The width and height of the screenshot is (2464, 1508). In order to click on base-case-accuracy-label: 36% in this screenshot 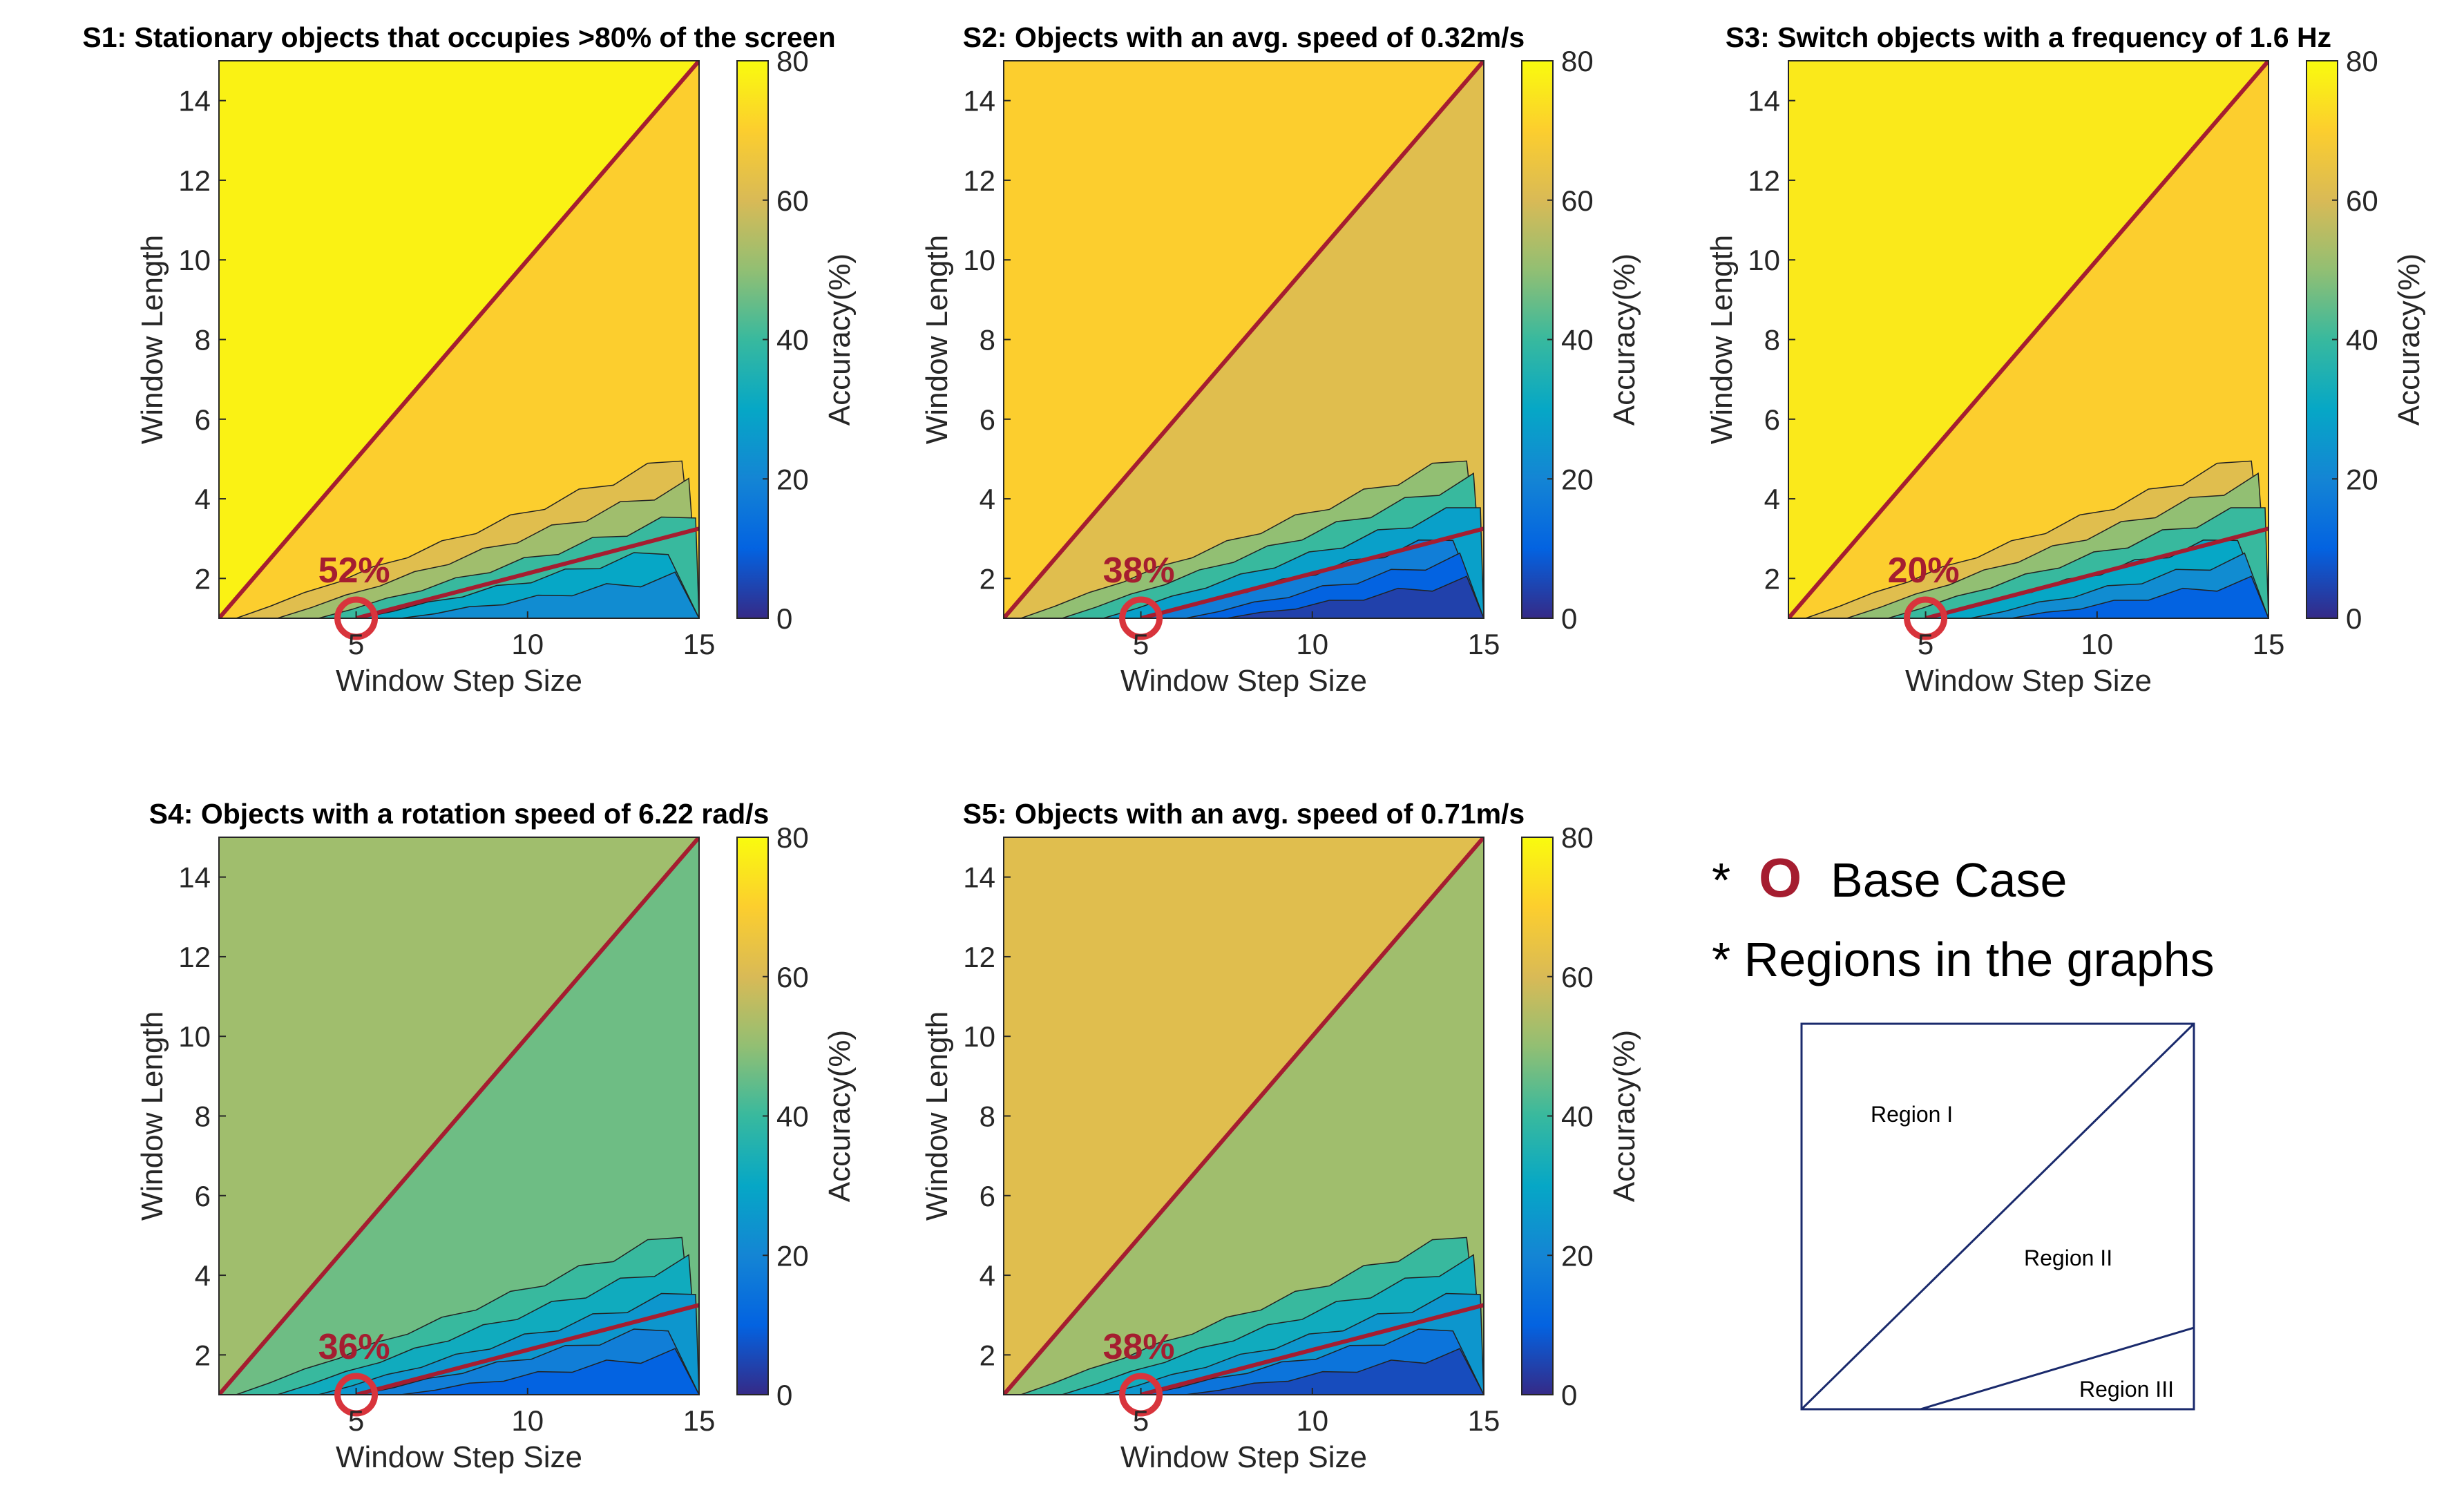, I will do `click(354, 1347)`.